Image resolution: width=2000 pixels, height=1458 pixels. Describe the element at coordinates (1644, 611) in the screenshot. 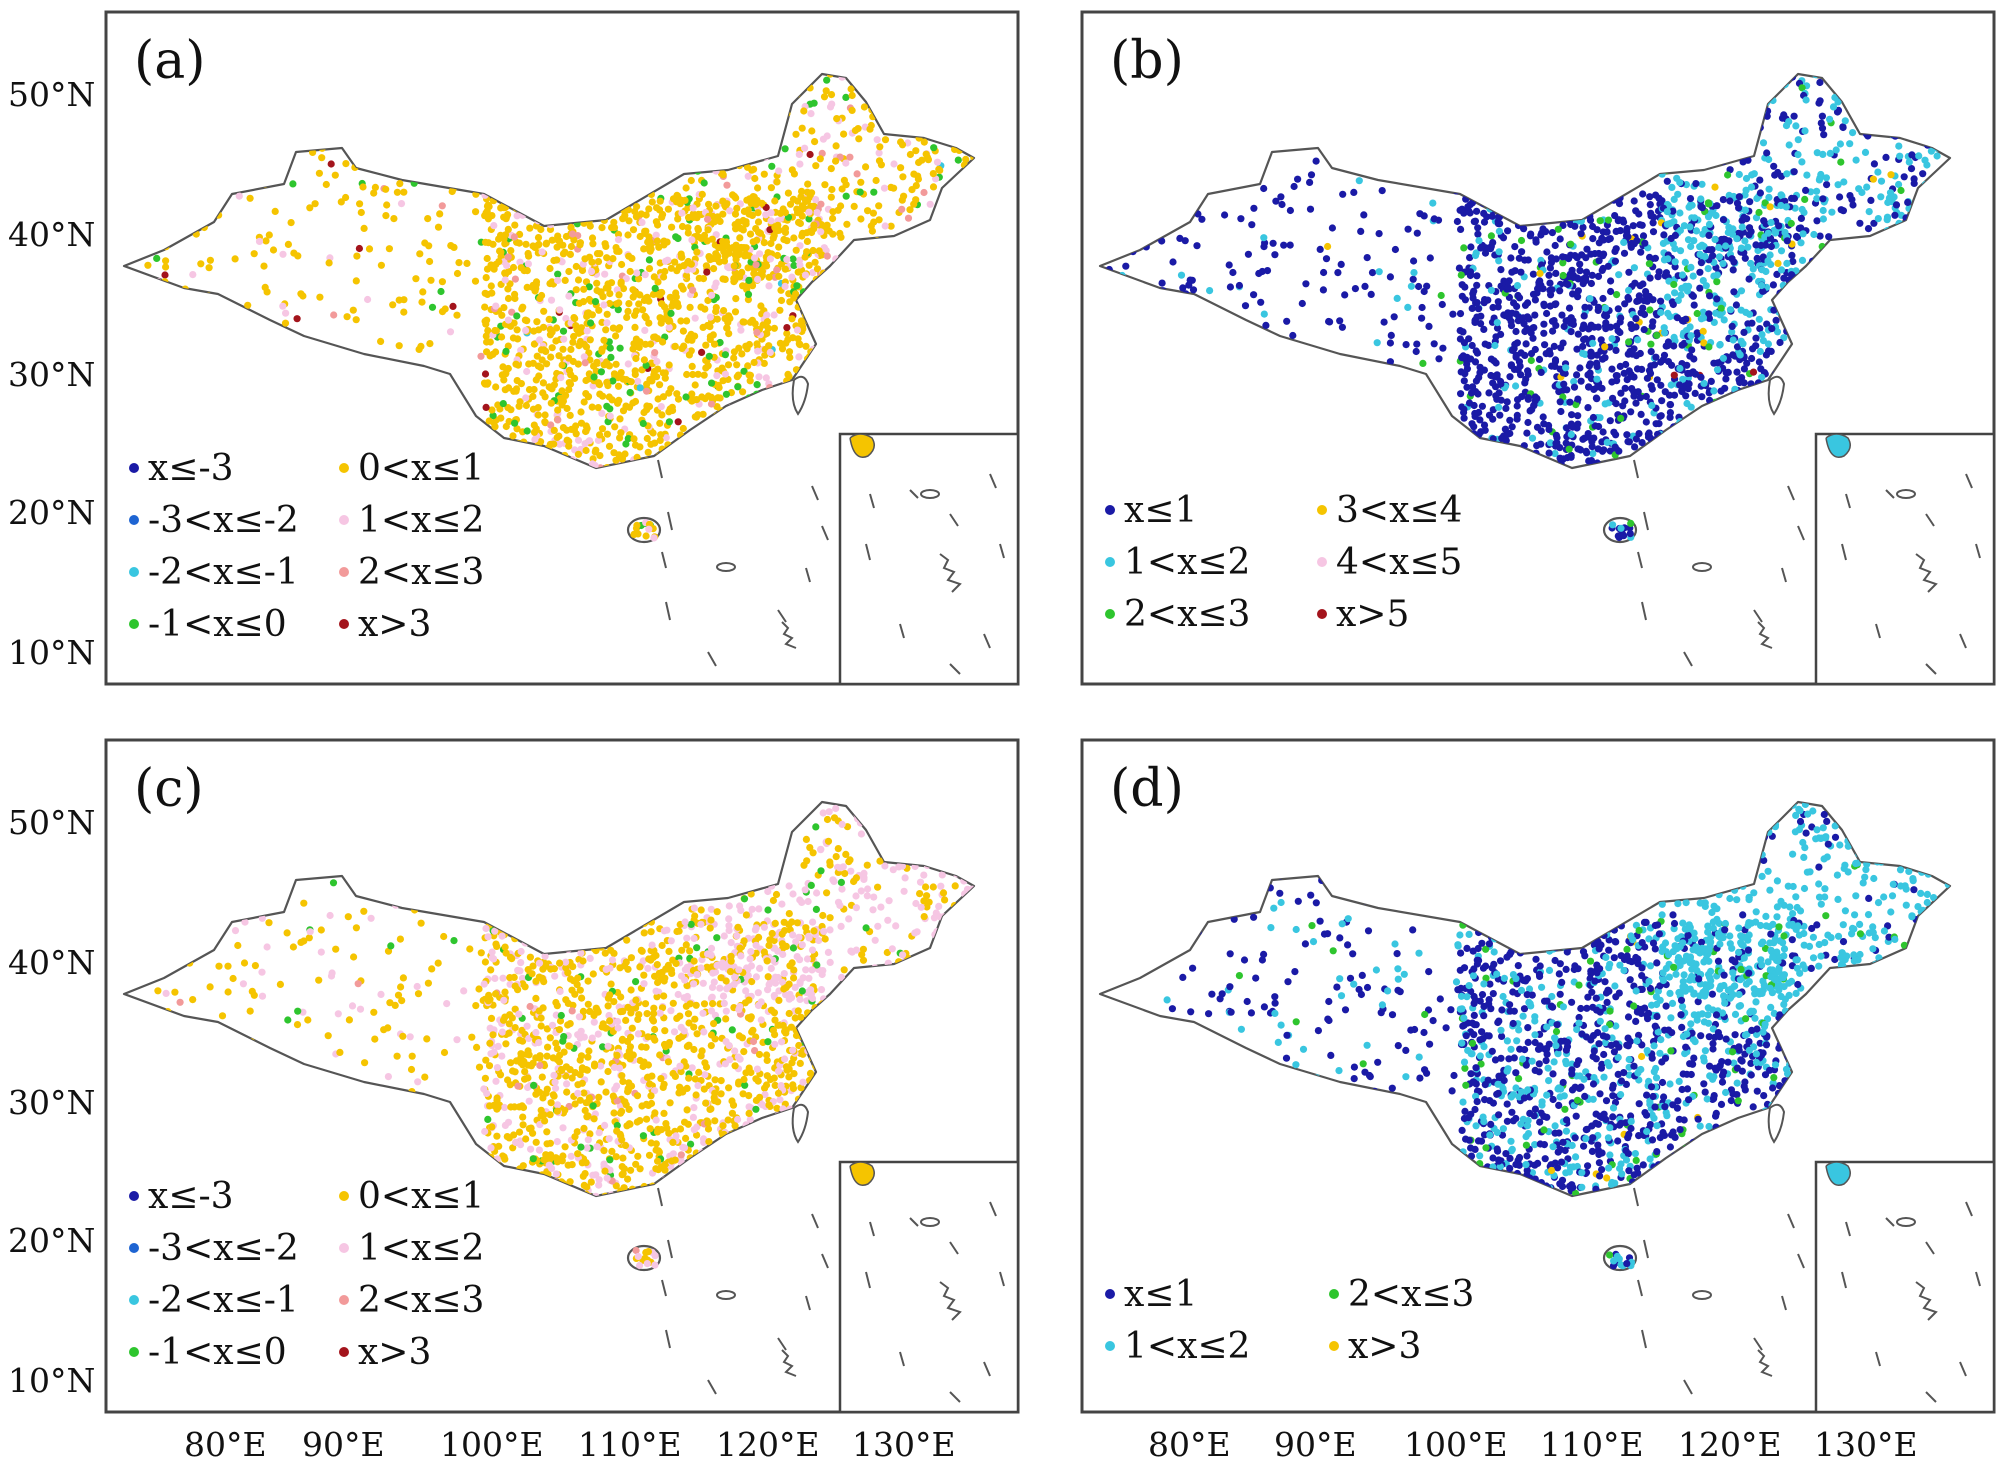

I see `boundary-dash` at that location.